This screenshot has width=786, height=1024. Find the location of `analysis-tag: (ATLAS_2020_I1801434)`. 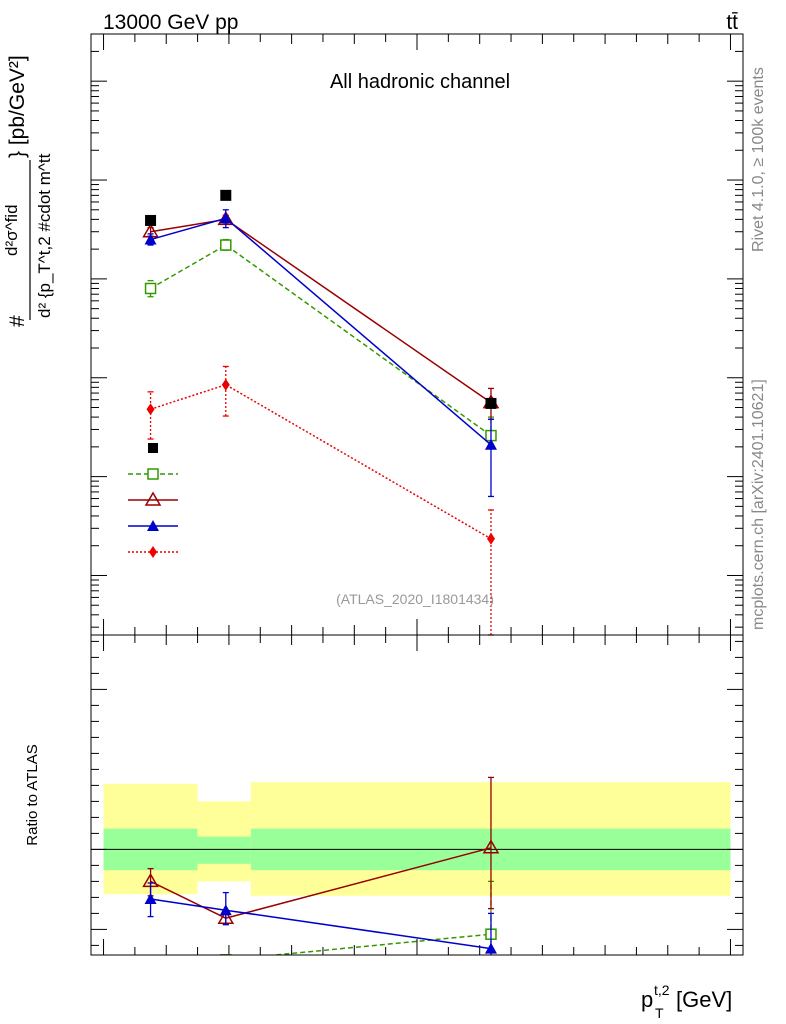

analysis-tag: (ATLAS_2020_I1801434) is located at coordinates (415, 599).